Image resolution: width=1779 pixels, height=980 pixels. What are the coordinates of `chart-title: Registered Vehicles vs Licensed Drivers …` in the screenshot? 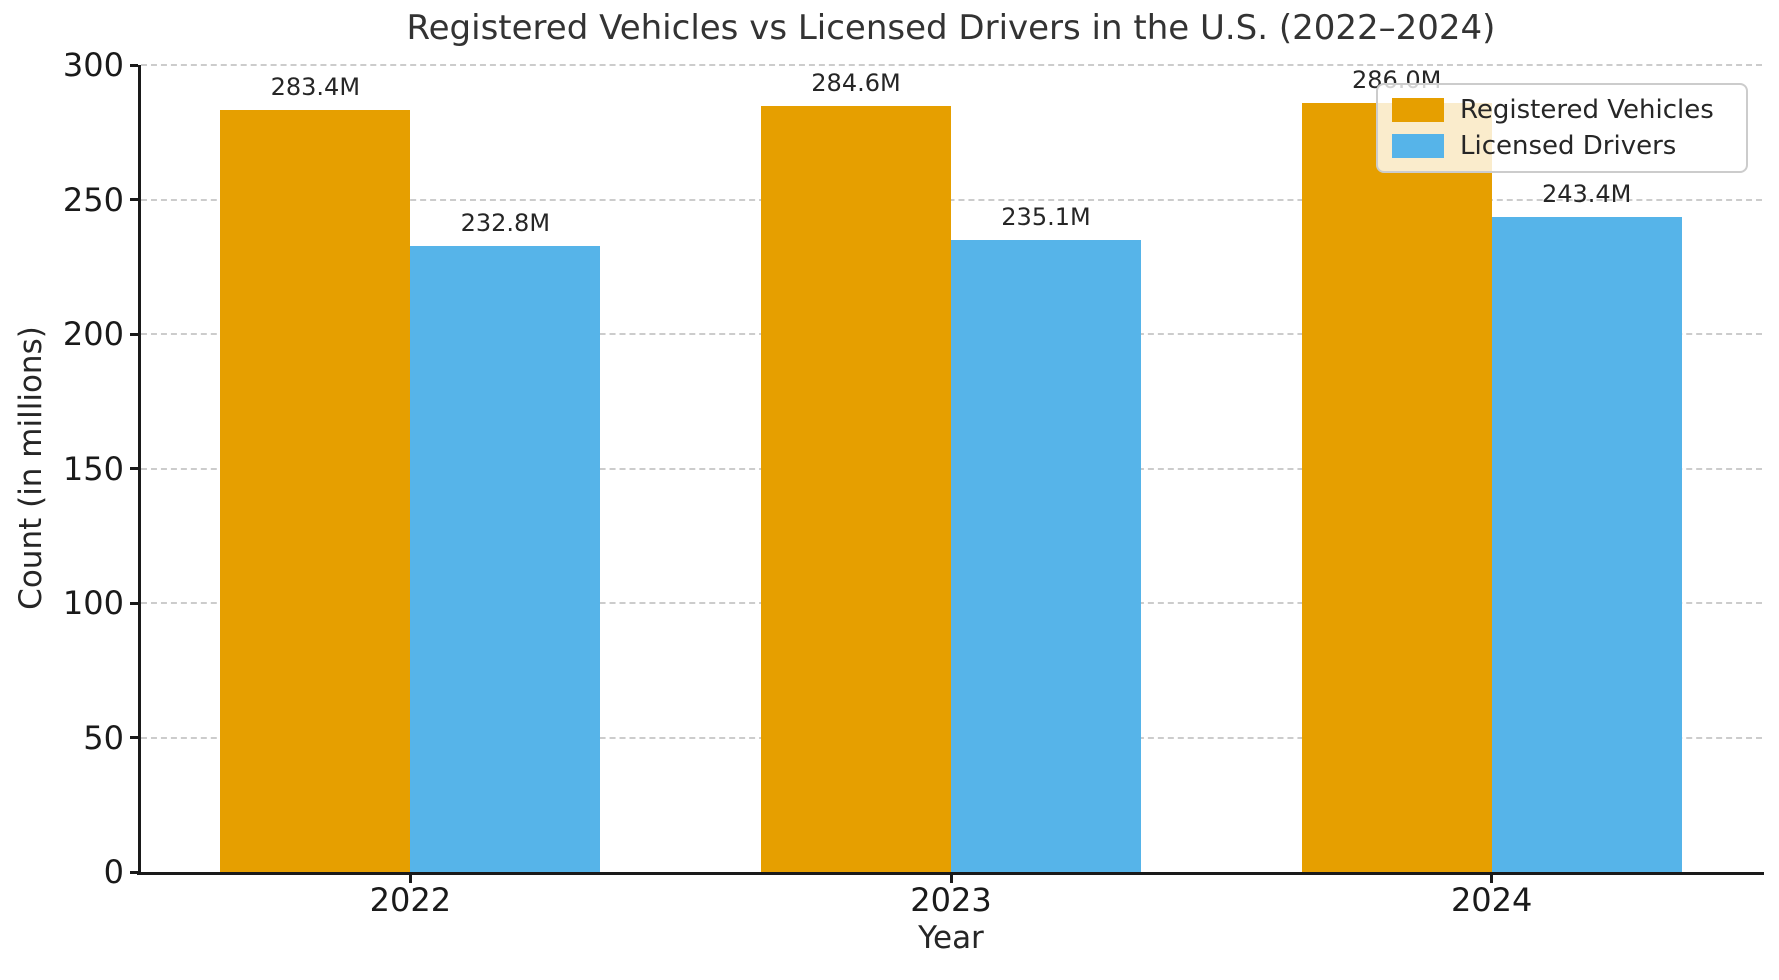 It's located at (951, 28).